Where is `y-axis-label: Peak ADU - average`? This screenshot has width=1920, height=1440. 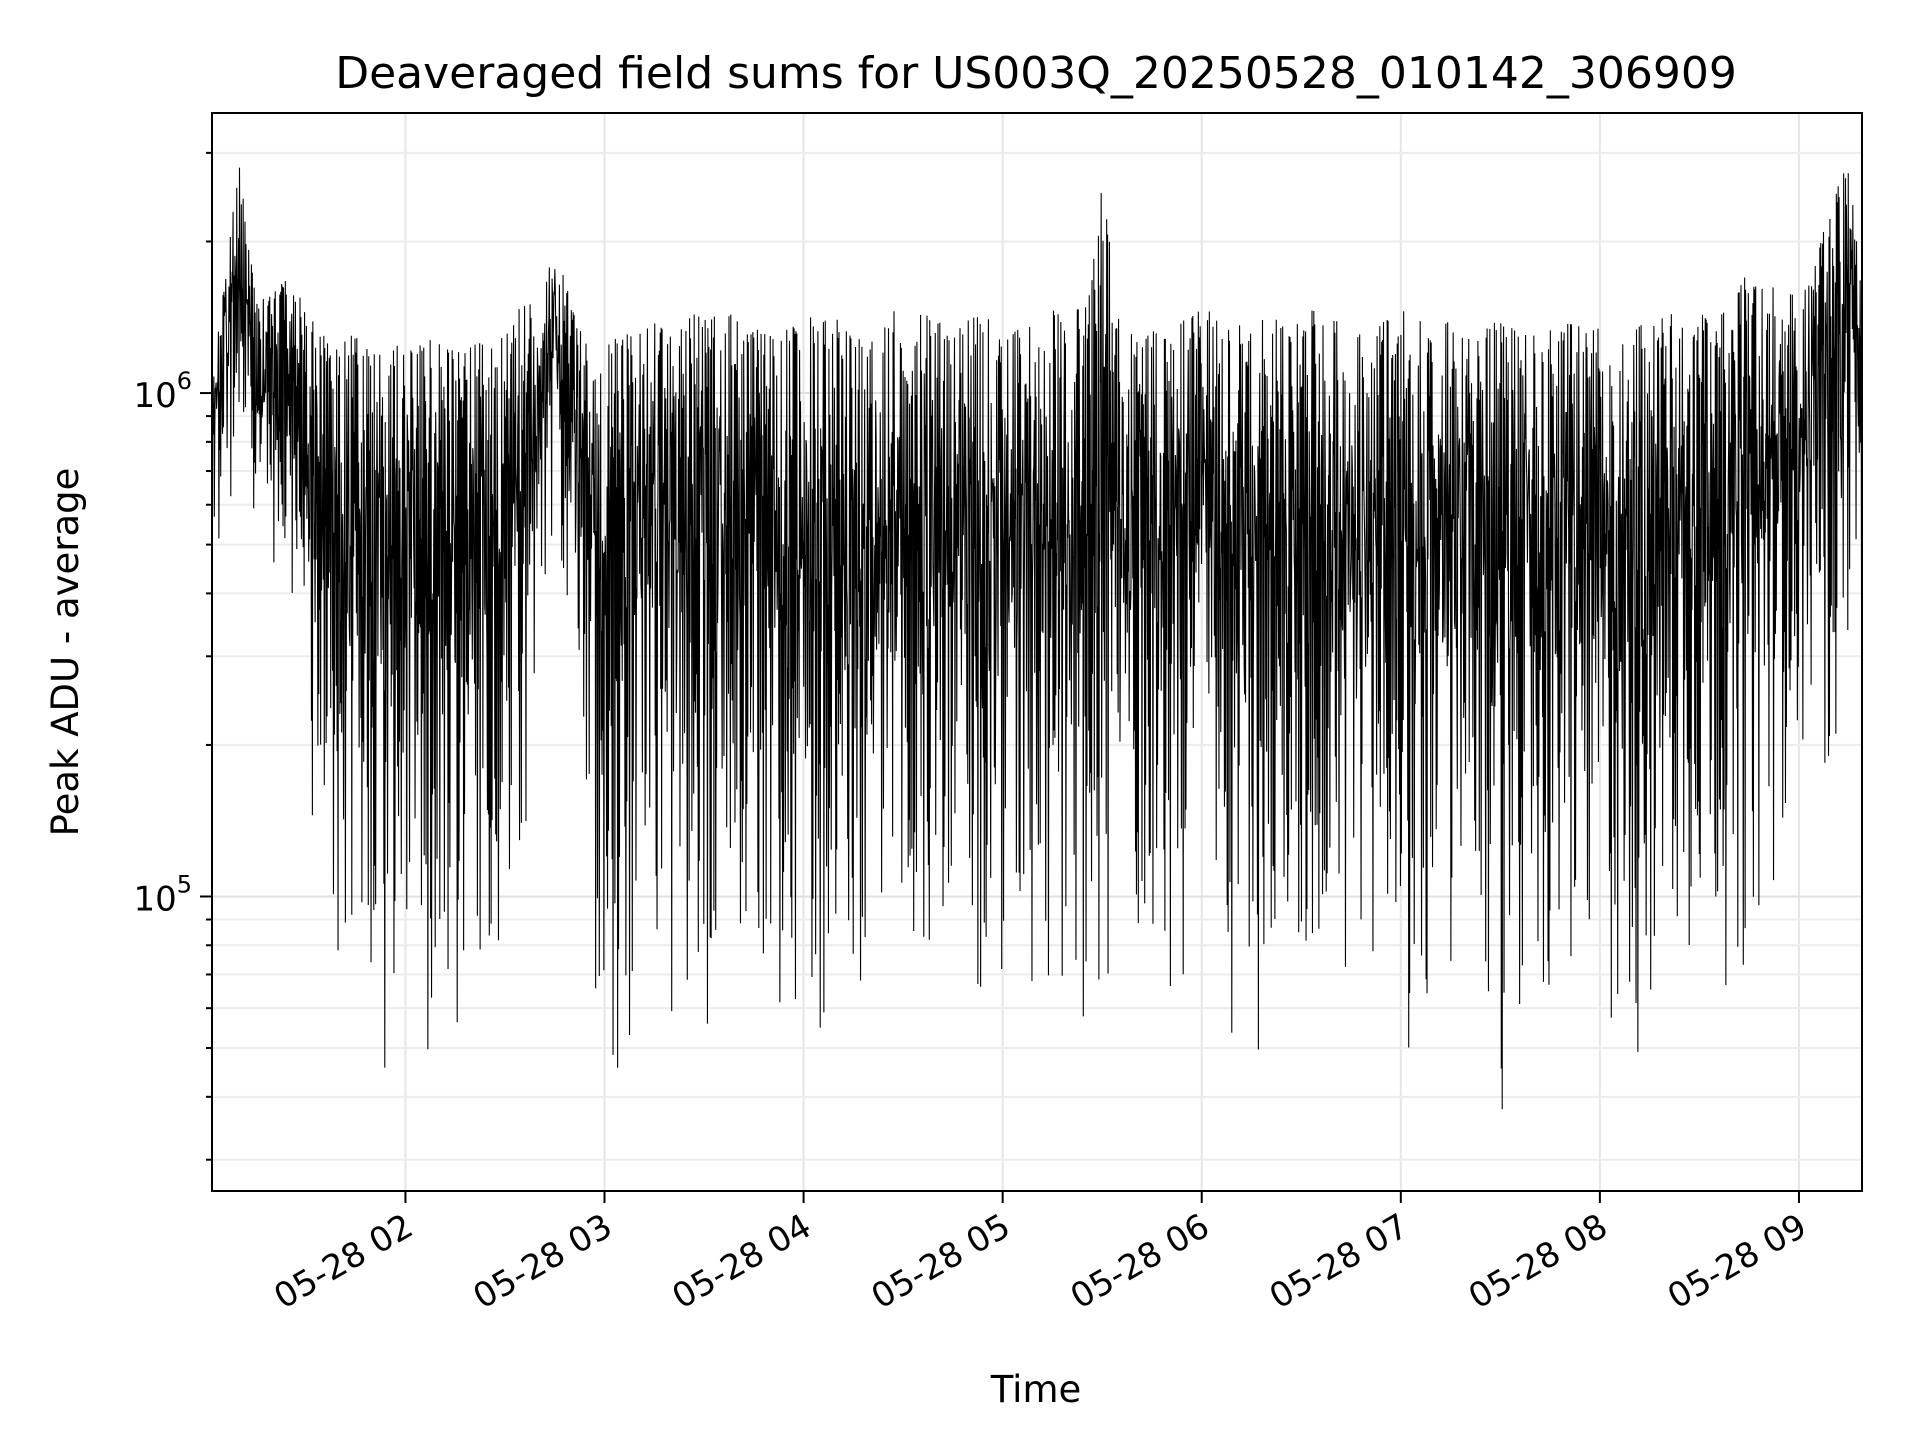 y-axis-label: Peak ADU - average is located at coordinates (65, 652).